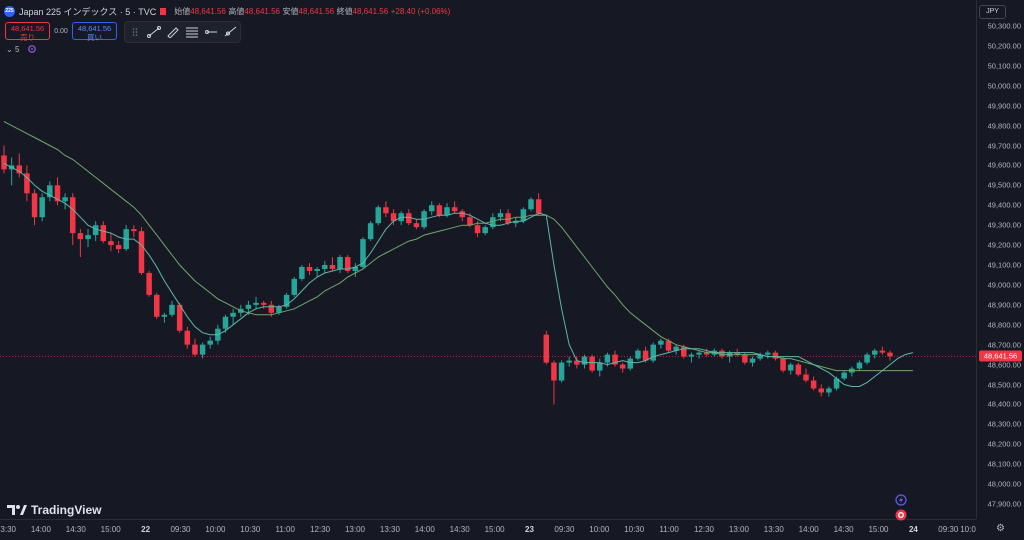 This screenshot has height=540, width=1024. Describe the element at coordinates (66, 510) in the screenshot. I see `brand-name: TradingView` at that location.